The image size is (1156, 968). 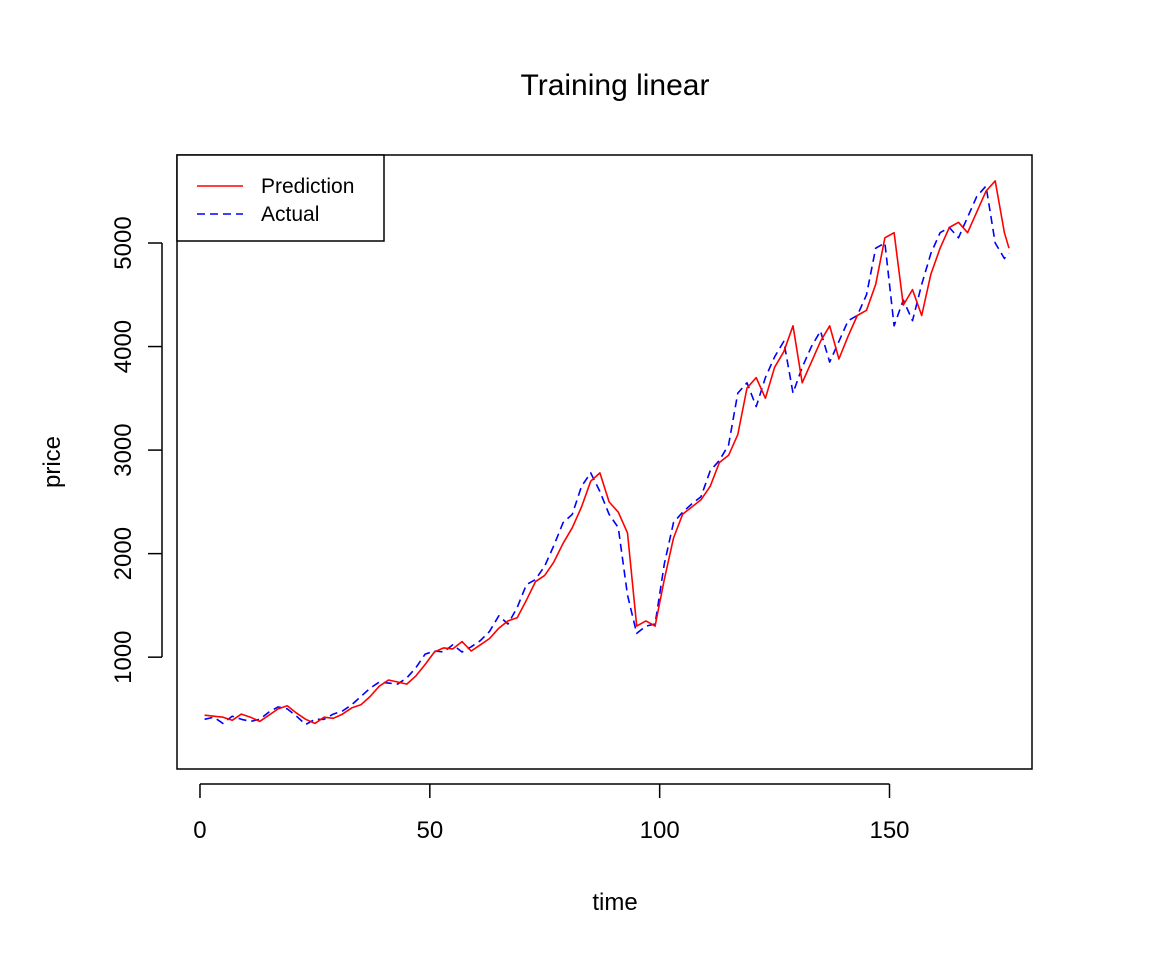 What do you see at coordinates (199, 830) in the screenshot?
I see `x-tick-label: 0` at bounding box center [199, 830].